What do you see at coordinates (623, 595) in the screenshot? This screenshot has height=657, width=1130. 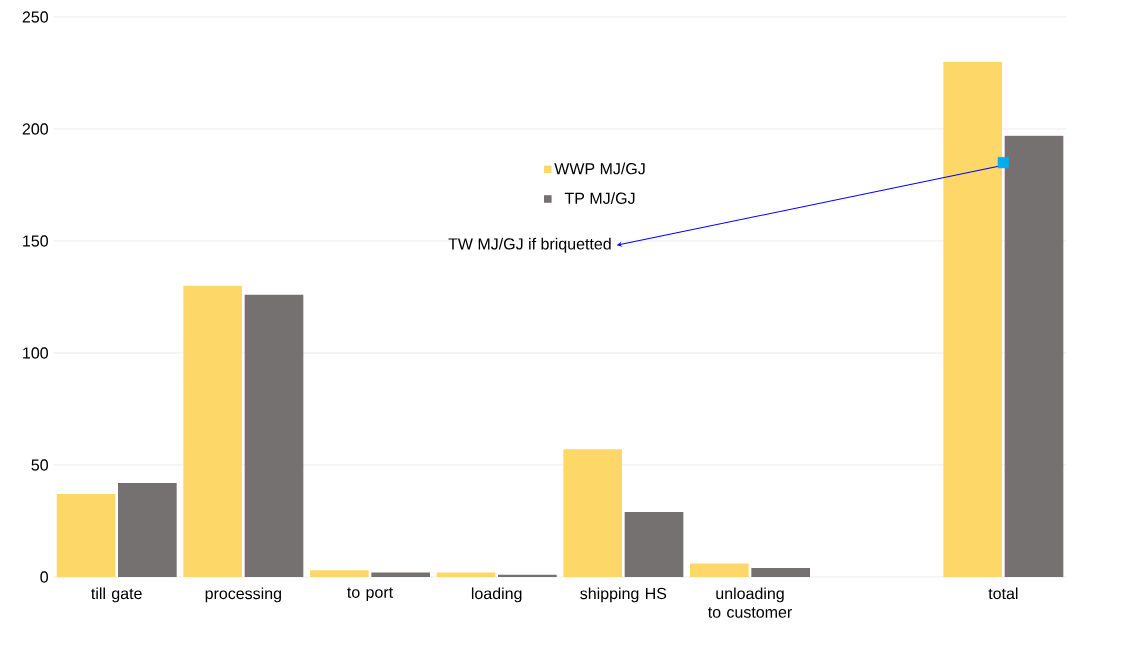 I see `x-tick-label: shipping HS` at bounding box center [623, 595].